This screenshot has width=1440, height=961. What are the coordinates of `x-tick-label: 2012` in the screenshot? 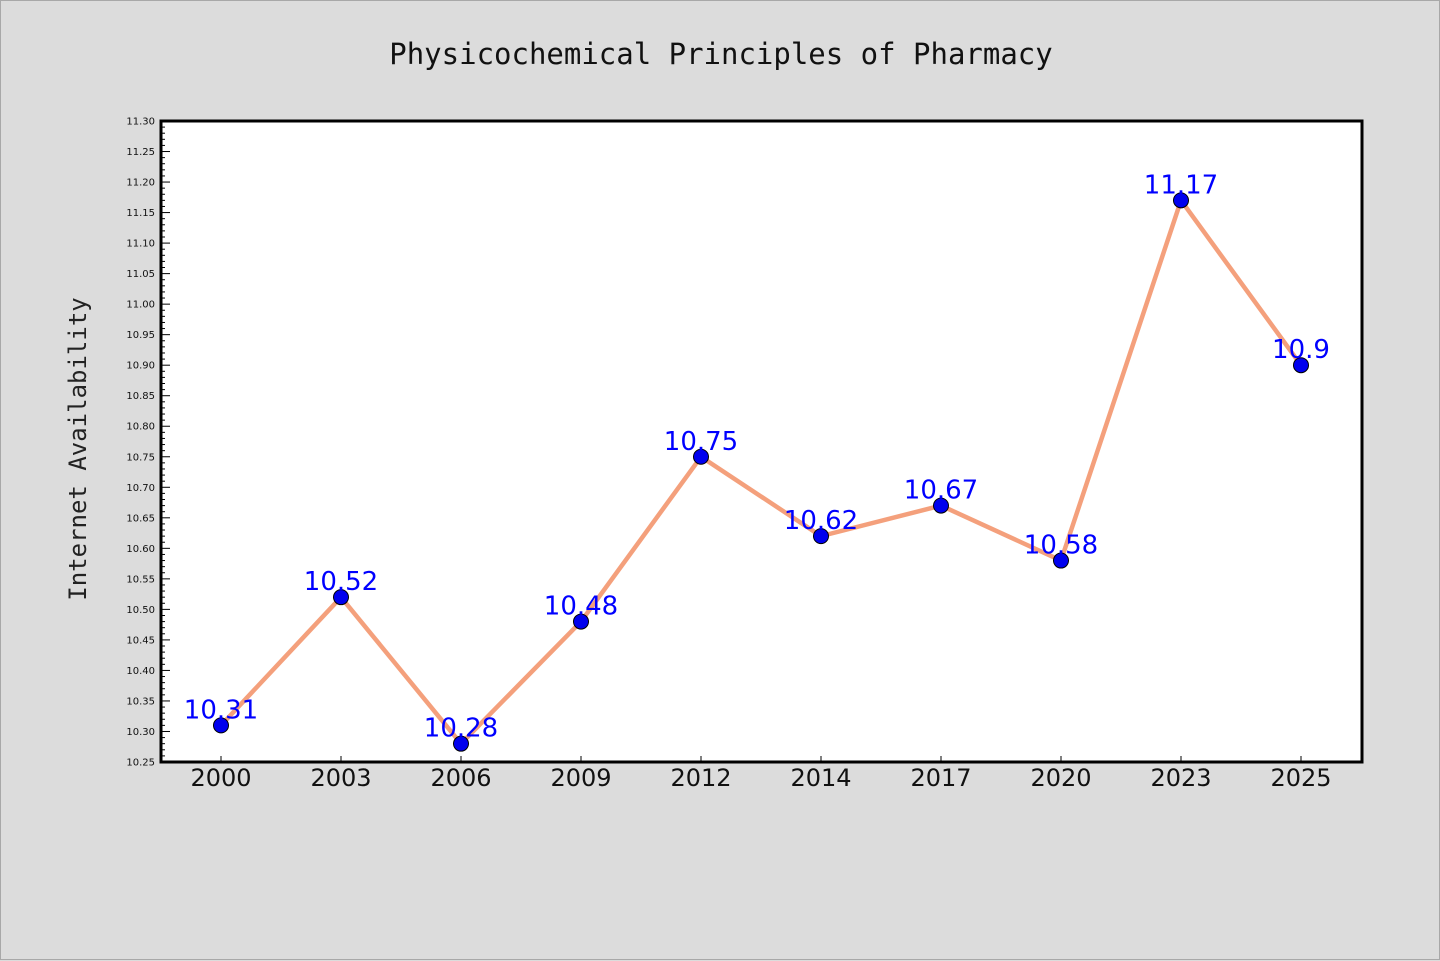 It's located at (700, 778).